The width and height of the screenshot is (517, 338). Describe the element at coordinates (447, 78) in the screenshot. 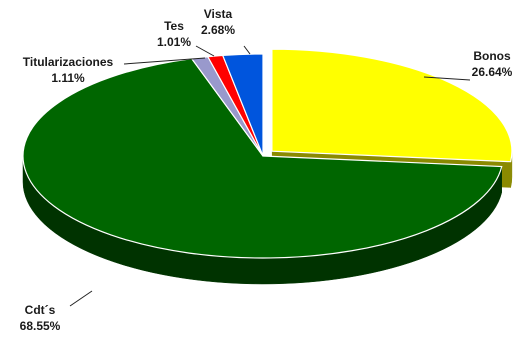

I see `leader-line-bonos` at that location.